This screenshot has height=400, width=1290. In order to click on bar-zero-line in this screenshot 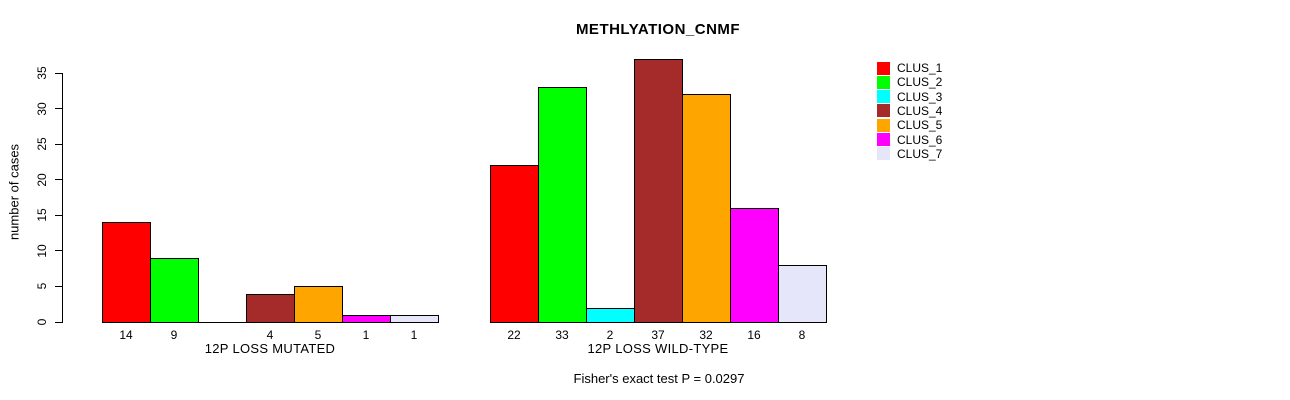, I will do `click(222, 322)`.